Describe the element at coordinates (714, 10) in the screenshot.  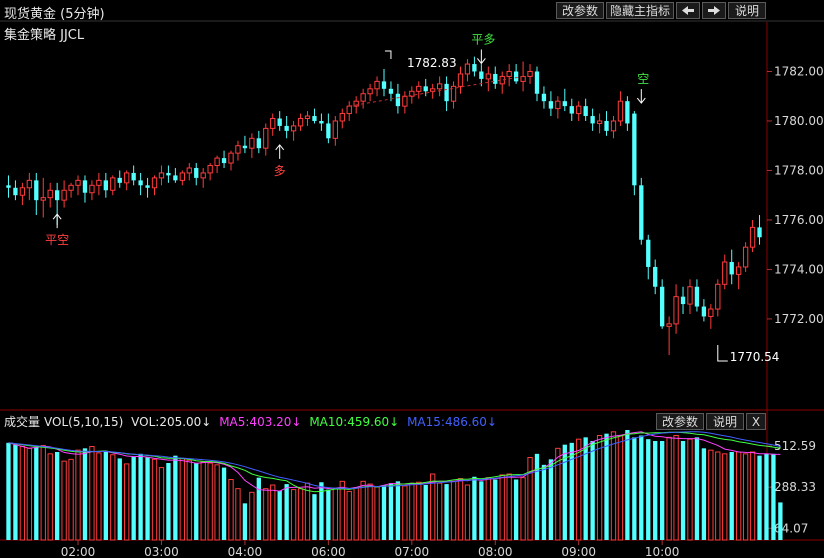
I see `arrow-right-icon` at that location.